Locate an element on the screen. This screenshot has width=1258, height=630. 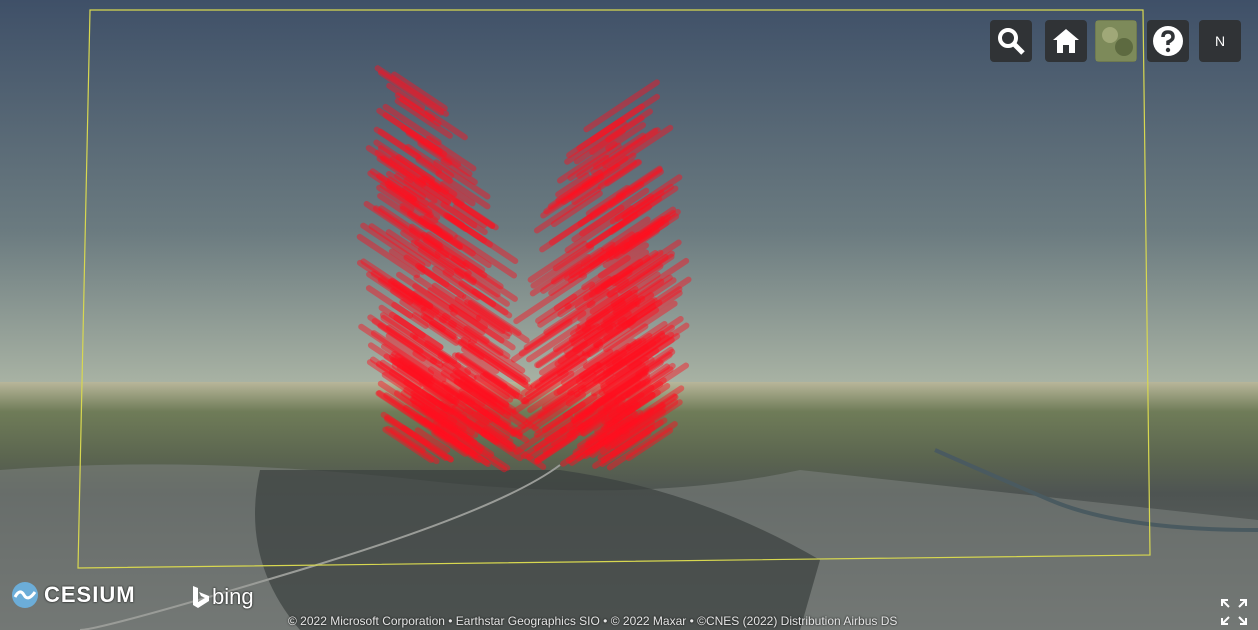
search-icon is located at coordinates (1011, 41).